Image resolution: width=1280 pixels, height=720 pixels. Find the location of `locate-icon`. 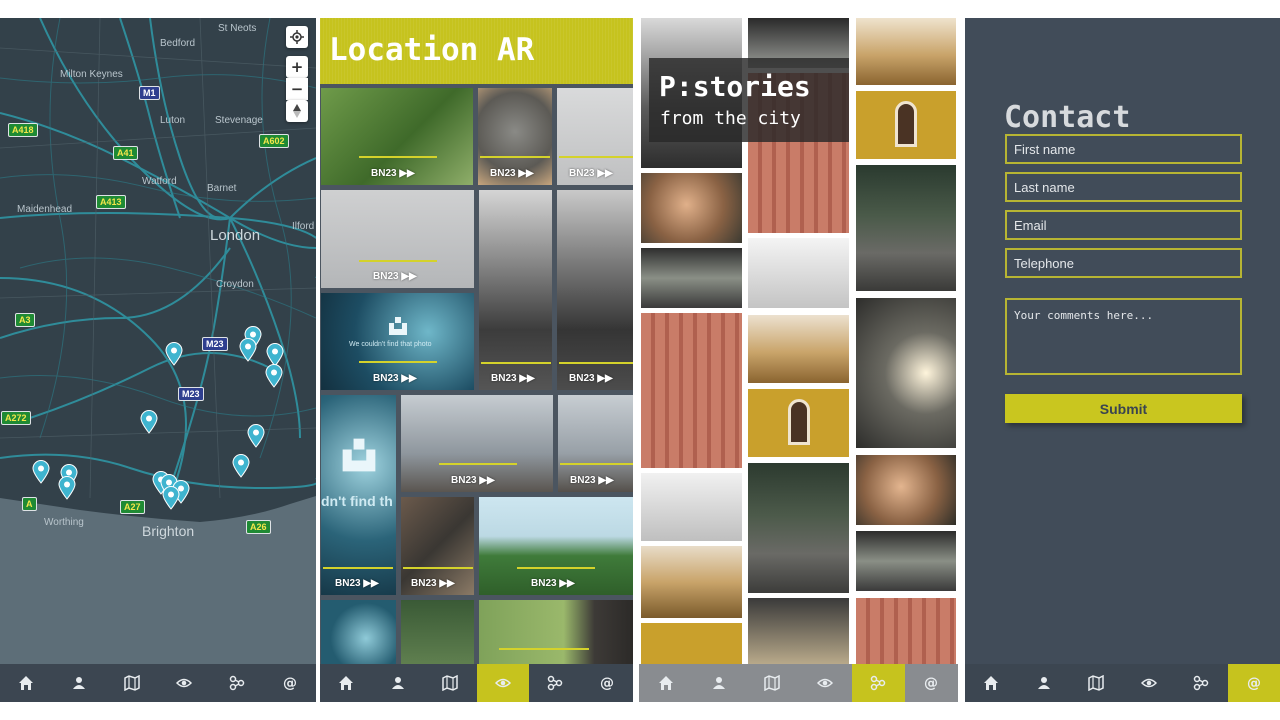

locate-icon is located at coordinates (297, 37).